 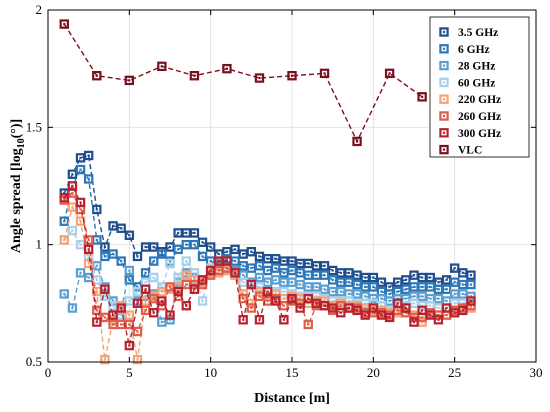 What do you see at coordinates (470, 151) in the screenshot?
I see `legend-label: VLC` at bounding box center [470, 151].